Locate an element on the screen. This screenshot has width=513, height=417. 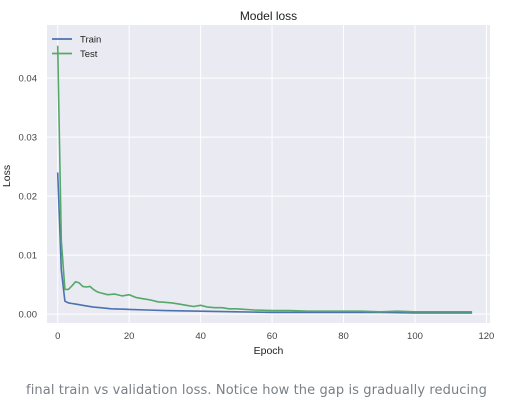
x-tick-label: 20 is located at coordinates (129, 336).